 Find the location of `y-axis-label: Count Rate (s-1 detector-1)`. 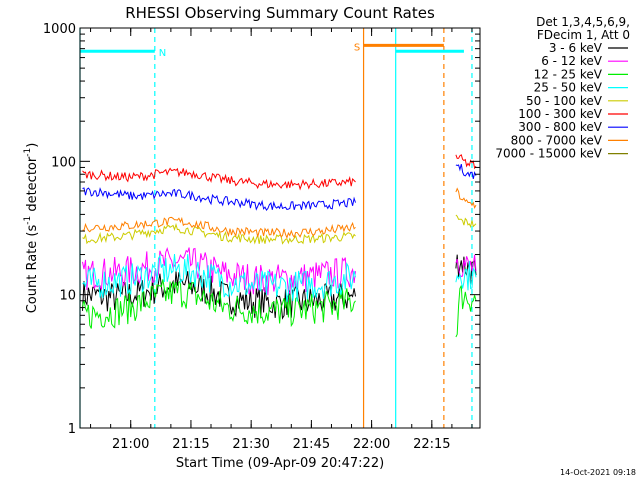

y-axis-label: Count Rate (s-1 detector-1) is located at coordinates (31, 228).